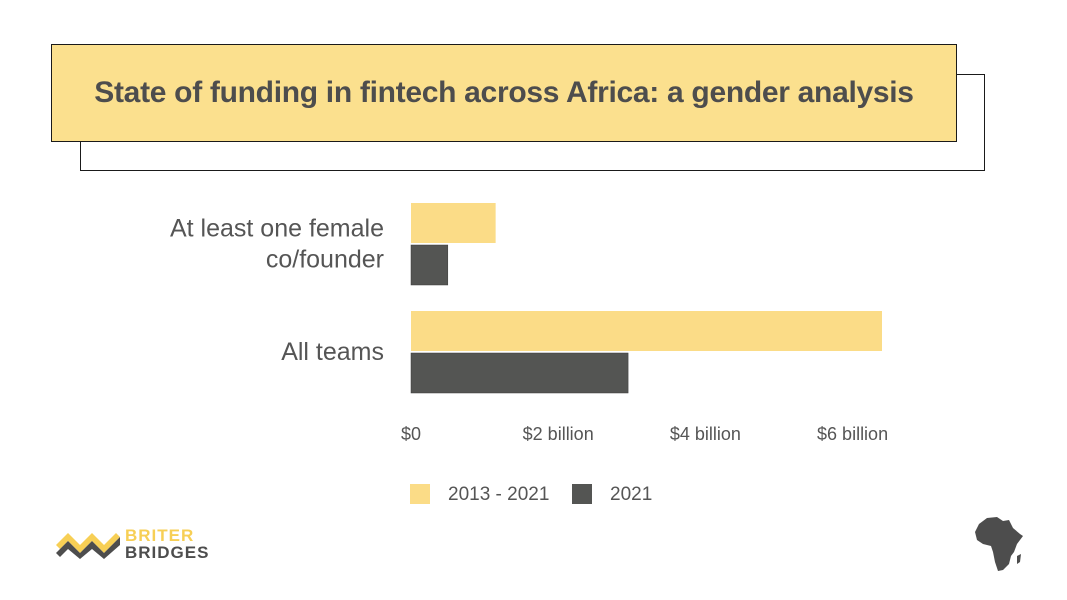  What do you see at coordinates (705, 434) in the screenshot?
I see `x-tick-label-2: $4 billion` at bounding box center [705, 434].